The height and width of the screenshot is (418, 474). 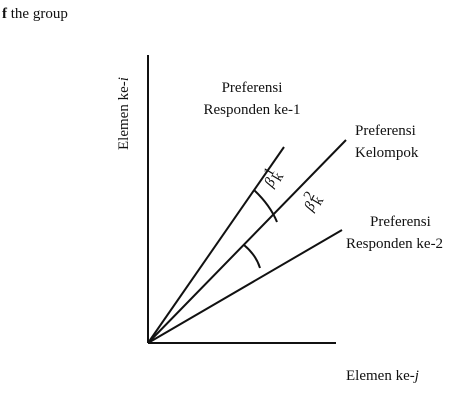 I want to click on y-axis-label: Elemen ke-i, so click(x=124, y=113).